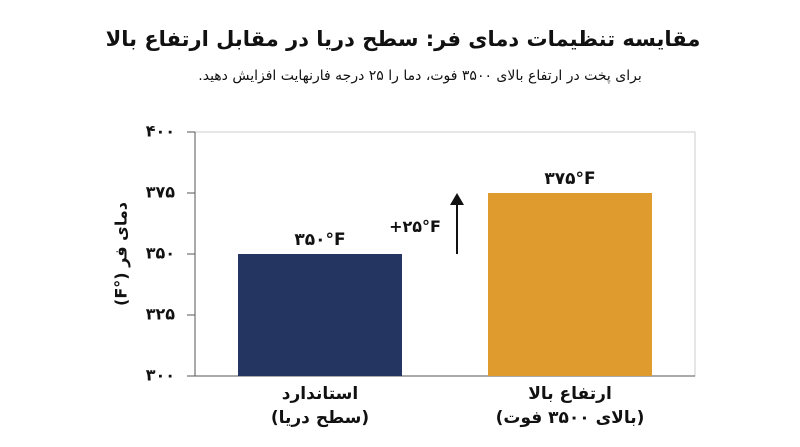  I want to click on y-tick-label: ۳۲۵, so click(161, 314).